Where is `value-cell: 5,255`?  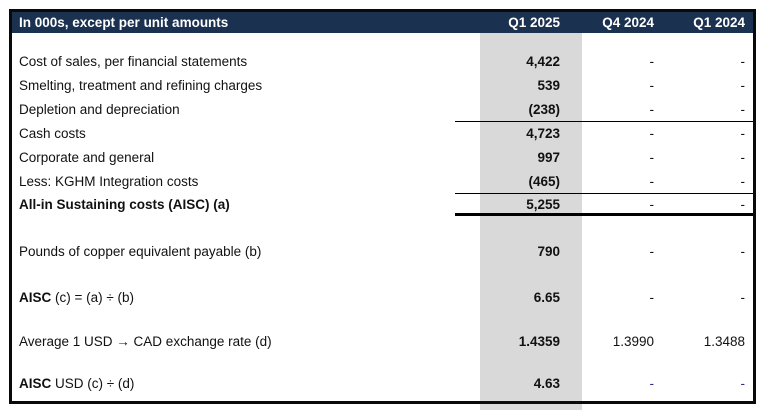 value-cell: 5,255 is located at coordinates (543, 204).